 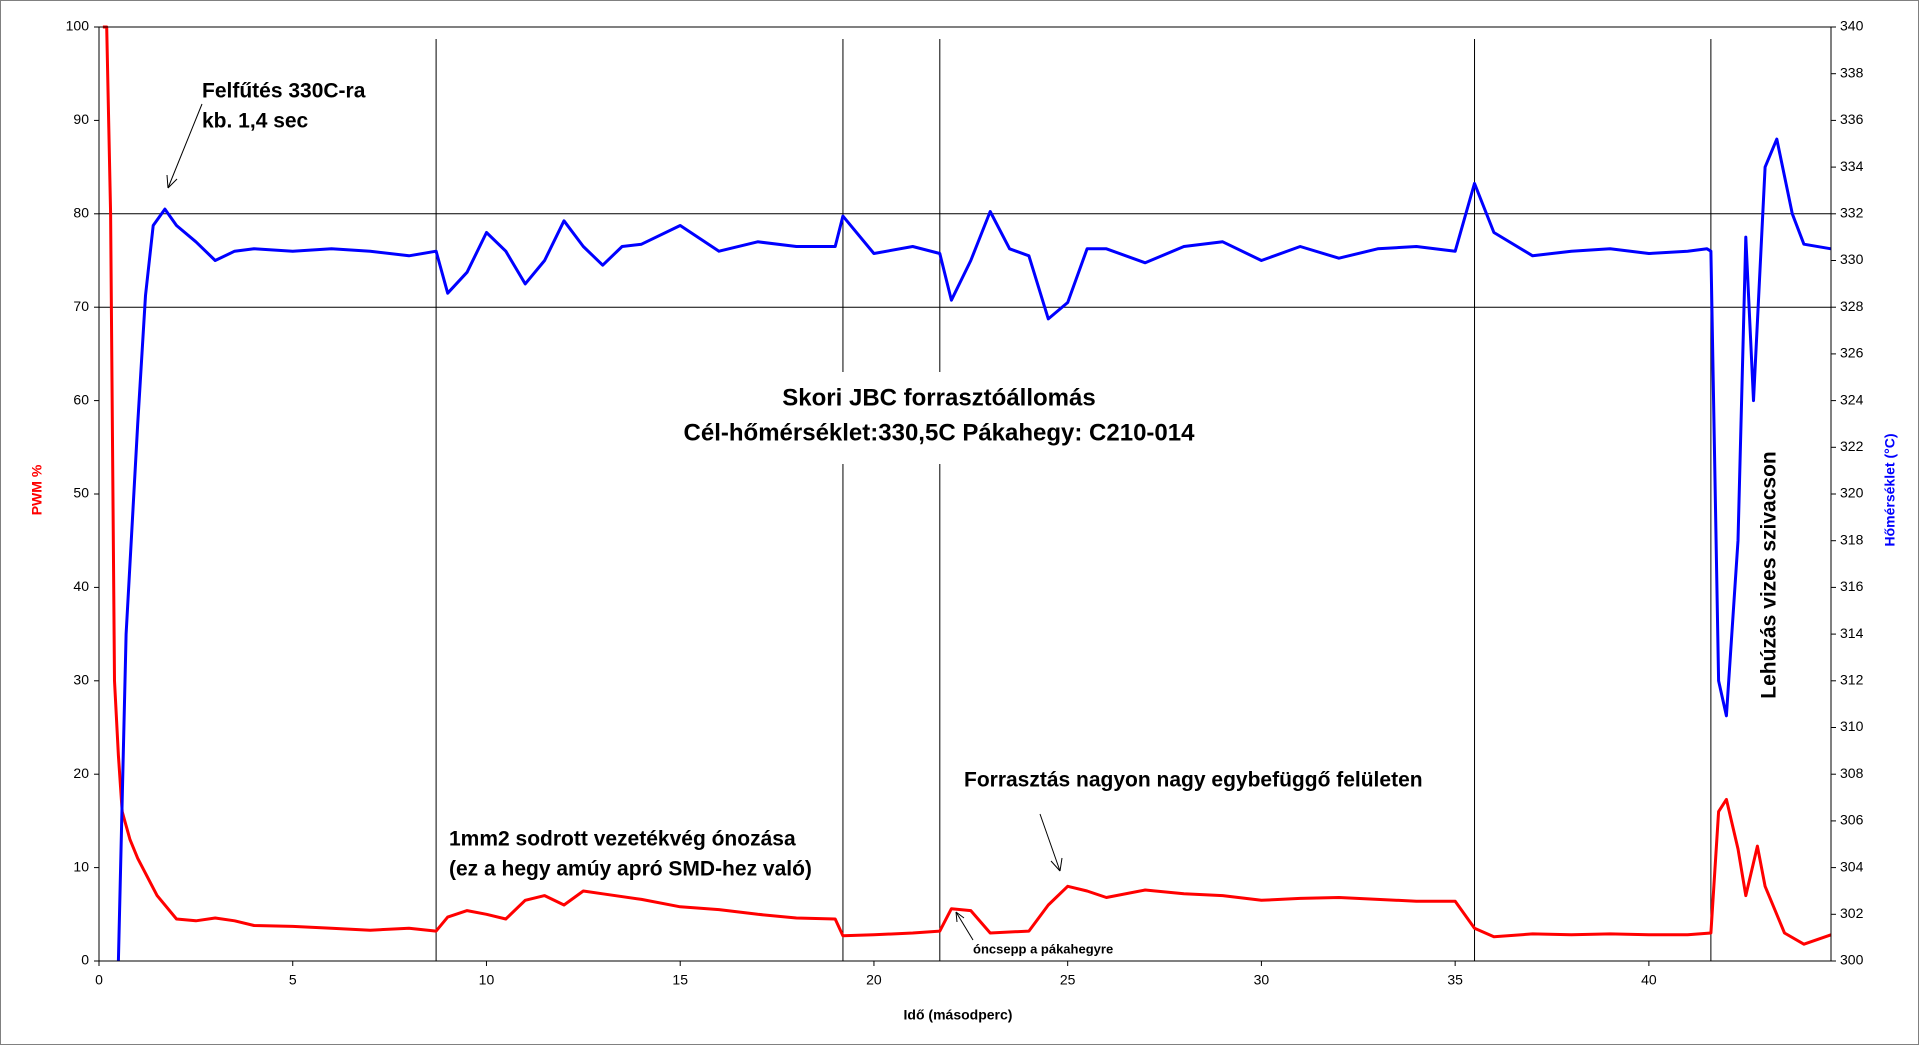 What do you see at coordinates (1852, 539) in the screenshot?
I see `y2-tick-label: 318` at bounding box center [1852, 539].